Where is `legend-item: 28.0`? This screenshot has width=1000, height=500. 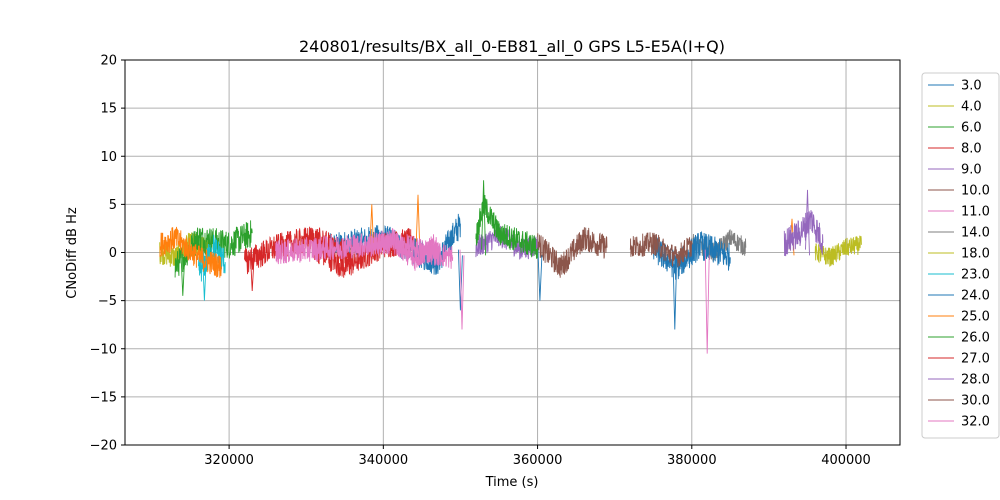 legend-item: 28.0 is located at coordinates (959, 380).